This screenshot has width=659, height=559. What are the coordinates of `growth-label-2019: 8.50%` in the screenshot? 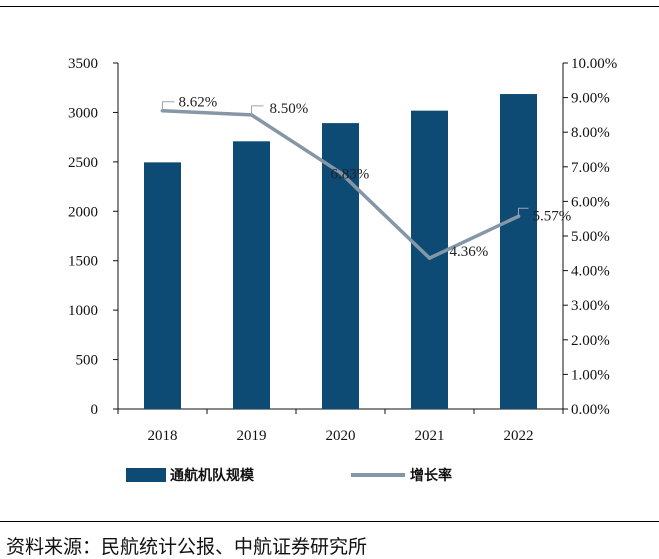 It's located at (289, 109).